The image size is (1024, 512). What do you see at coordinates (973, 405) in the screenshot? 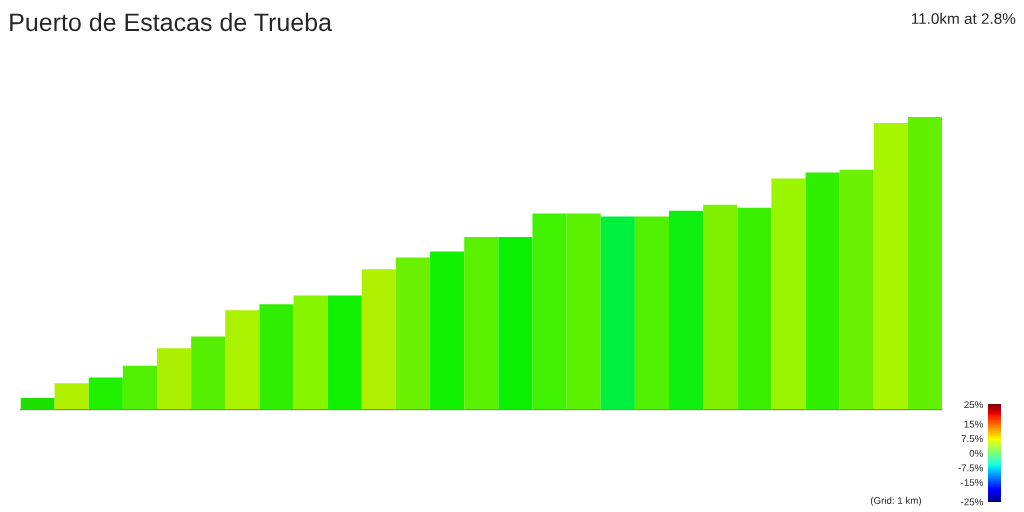
I see `color-bar-label: 25%` at bounding box center [973, 405].